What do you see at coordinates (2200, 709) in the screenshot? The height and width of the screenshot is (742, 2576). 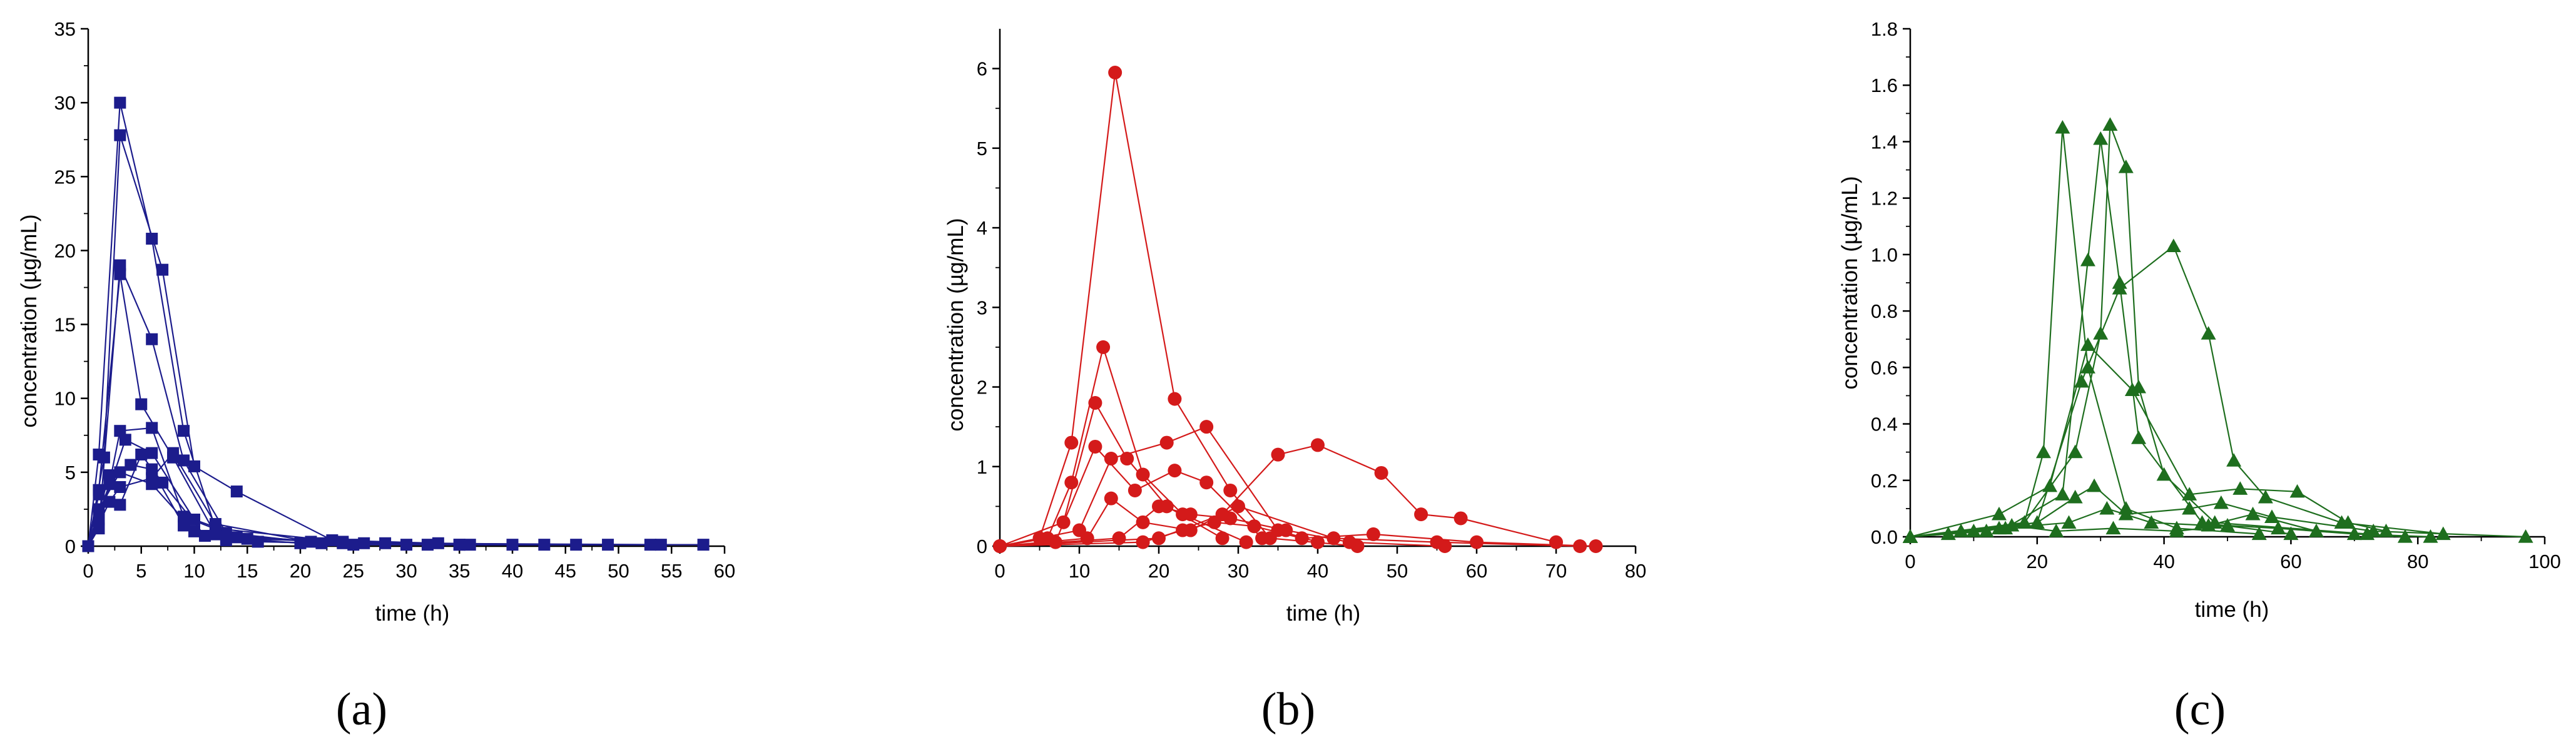 I see `panel-c-label: (c)` at bounding box center [2200, 709].